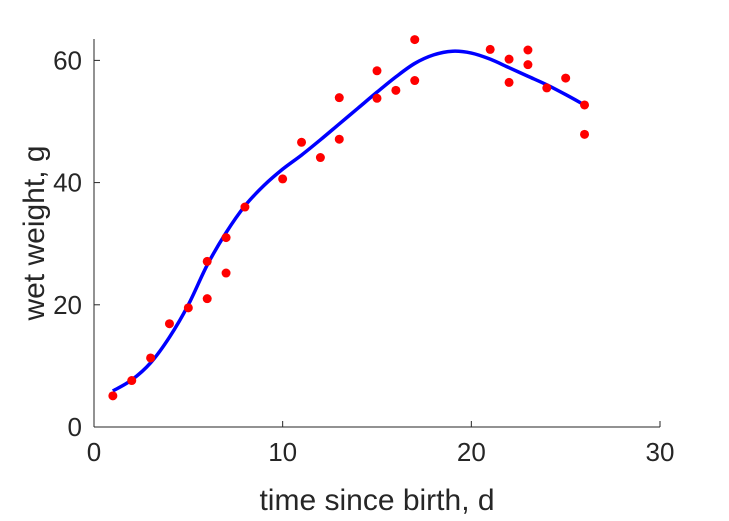  Describe the element at coordinates (471, 452) in the screenshot. I see `x-tick-label: 20` at that location.